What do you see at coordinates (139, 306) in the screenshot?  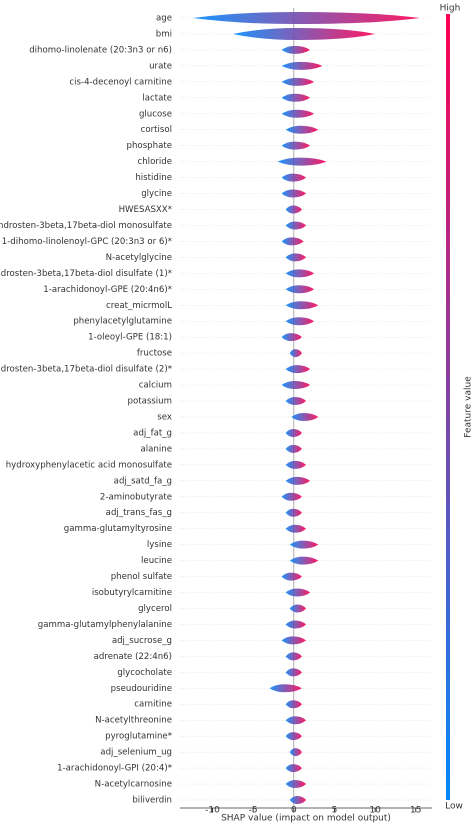 I see `feature-label: creat_micrmolL` at bounding box center [139, 306].